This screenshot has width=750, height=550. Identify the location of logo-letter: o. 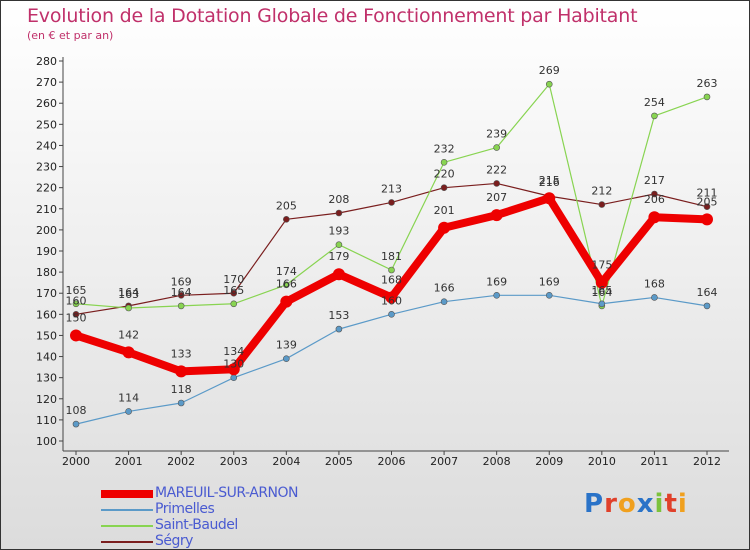
(627, 504).